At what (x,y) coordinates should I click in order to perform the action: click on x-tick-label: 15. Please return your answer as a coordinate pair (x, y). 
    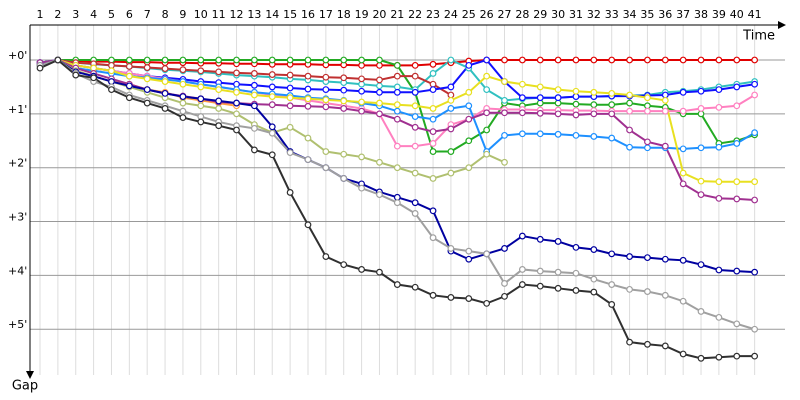
    Looking at the image, I should click on (290, 14).